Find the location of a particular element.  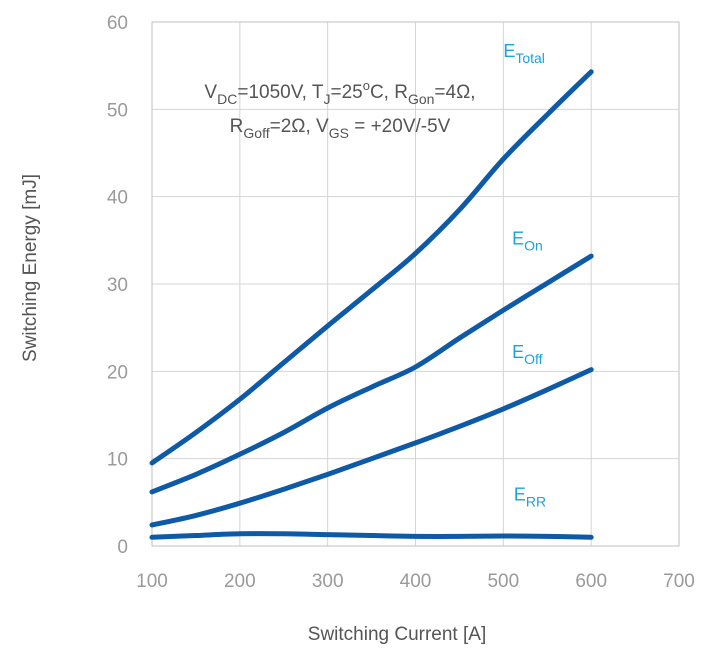

series-labels: ETotal EOn EOff ERR is located at coordinates (524, 275).